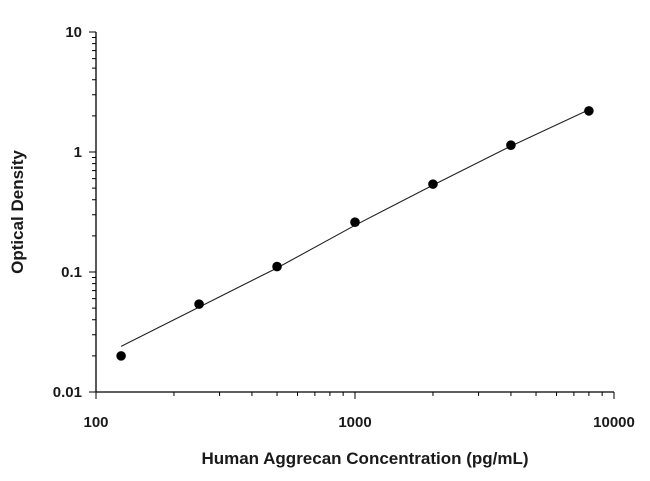  I want to click on x-tick-label: 10000, so click(614, 422).